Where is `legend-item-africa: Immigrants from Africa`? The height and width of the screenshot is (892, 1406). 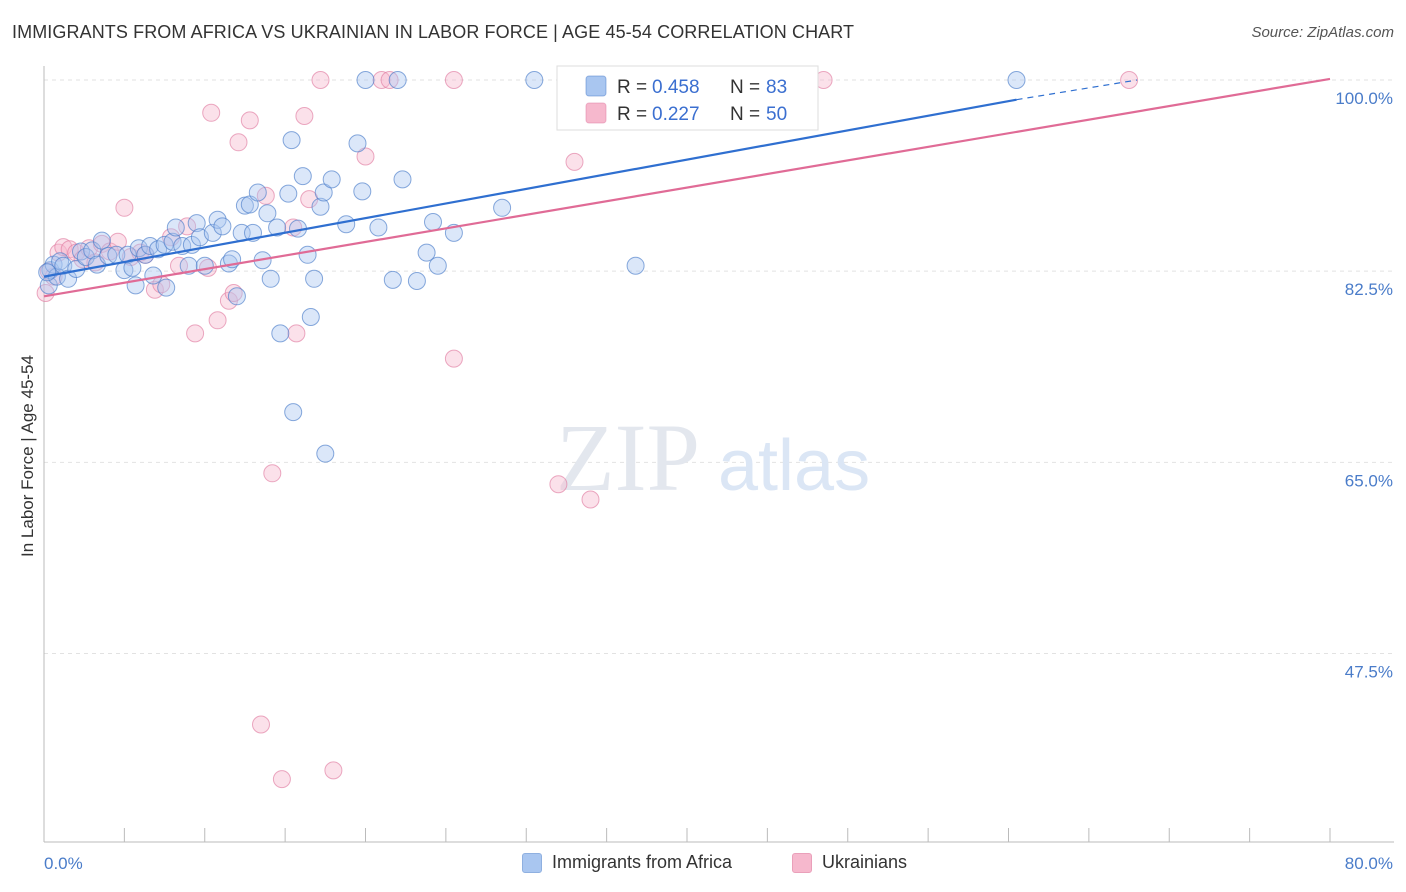 legend-item-africa: Immigrants from Africa is located at coordinates (627, 862).